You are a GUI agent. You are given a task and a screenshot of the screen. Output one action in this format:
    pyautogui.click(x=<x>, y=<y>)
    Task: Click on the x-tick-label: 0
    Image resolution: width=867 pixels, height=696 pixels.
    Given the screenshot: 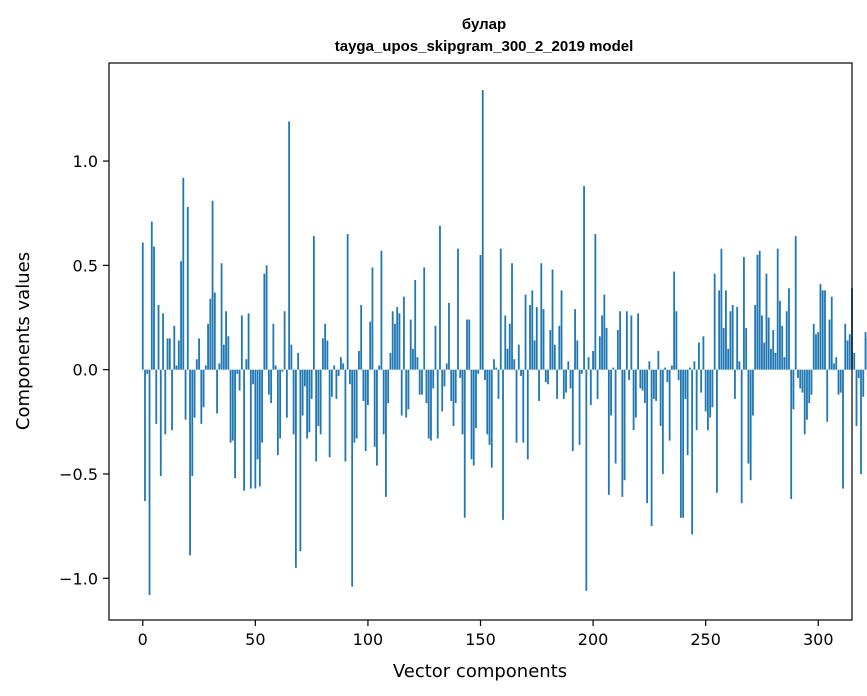 What is the action you would take?
    pyautogui.click(x=143, y=639)
    